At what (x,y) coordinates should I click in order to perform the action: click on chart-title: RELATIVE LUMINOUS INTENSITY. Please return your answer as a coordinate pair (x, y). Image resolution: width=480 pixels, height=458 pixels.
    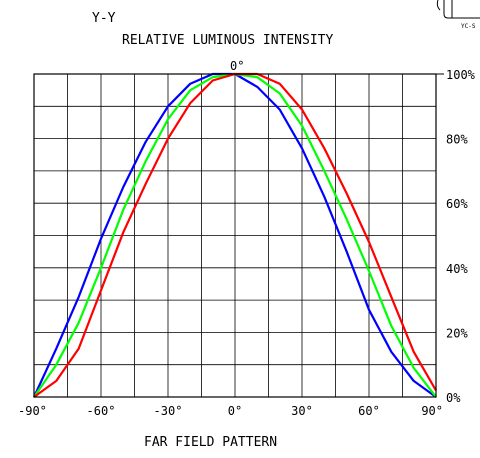
    Looking at the image, I should click on (227, 40).